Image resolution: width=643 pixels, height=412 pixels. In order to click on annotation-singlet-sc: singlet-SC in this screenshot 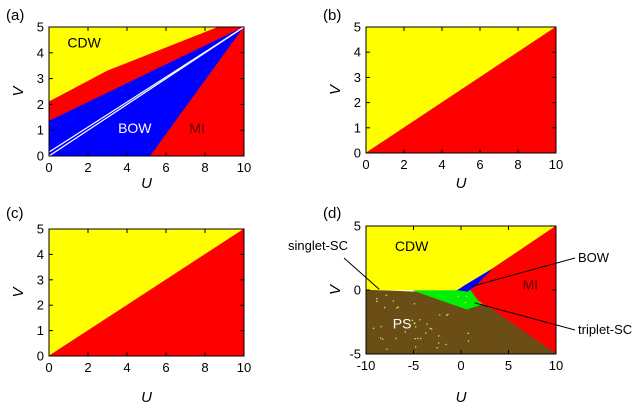, I will do `click(318, 245)`.